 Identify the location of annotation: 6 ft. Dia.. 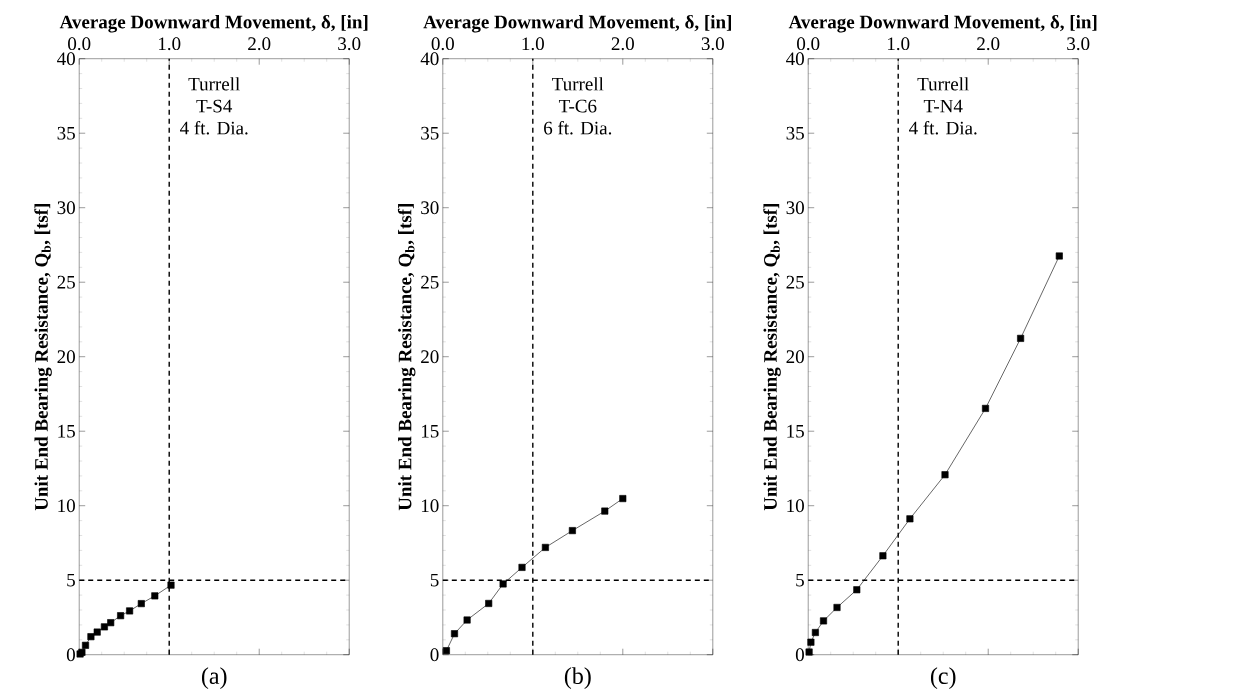
(578, 127).